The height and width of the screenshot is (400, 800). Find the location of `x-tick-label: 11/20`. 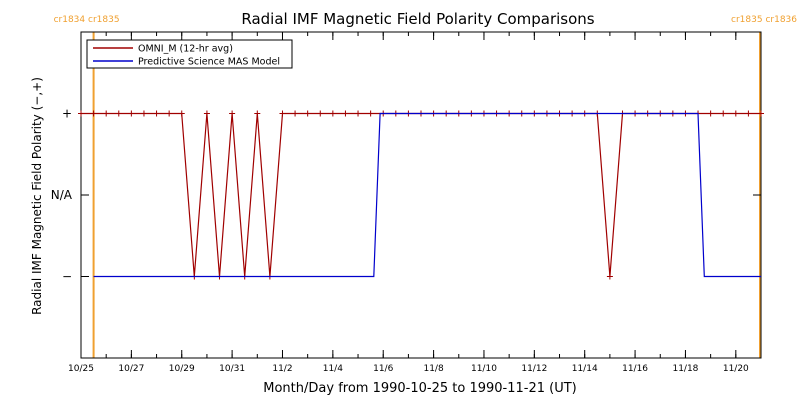

x-tick-label: 11/20 is located at coordinates (736, 369).